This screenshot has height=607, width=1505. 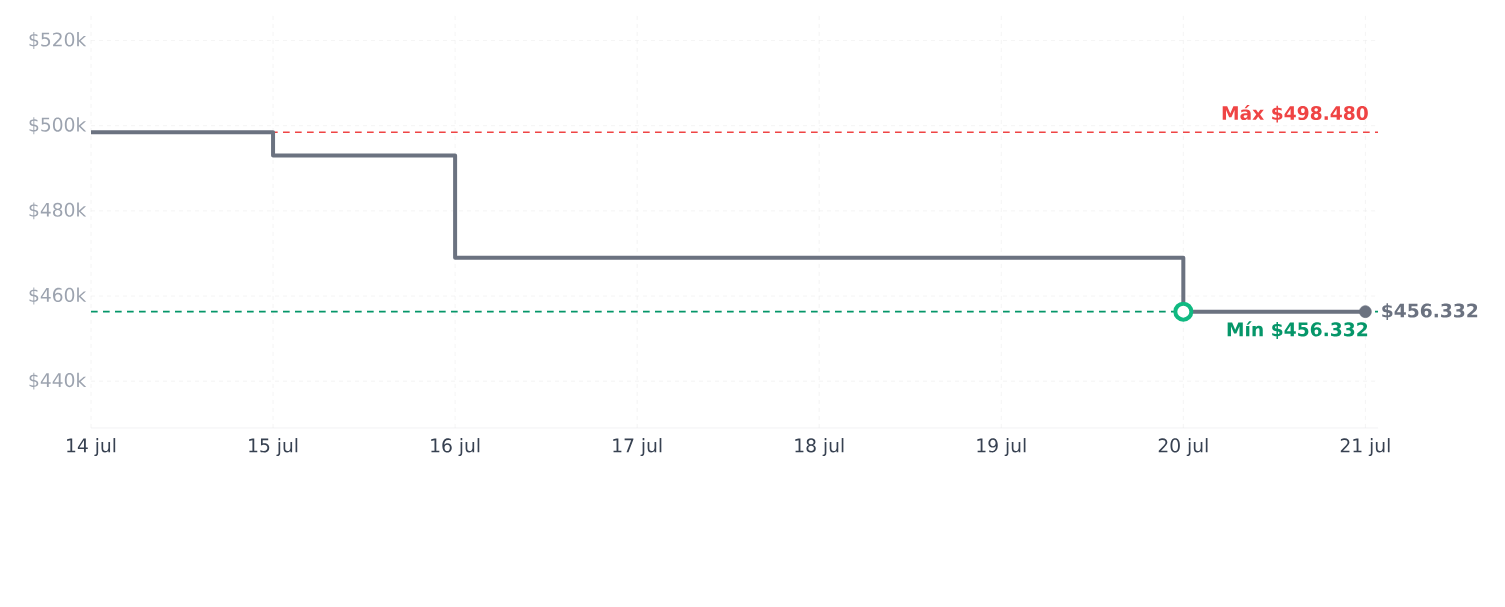 I want to click on x-tick-label: 18 jul, so click(x=819, y=447).